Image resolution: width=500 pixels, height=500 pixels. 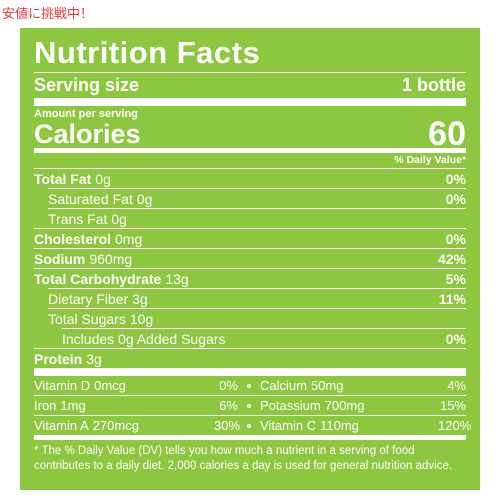 I want to click on serving-size-label: Serving size, so click(x=87, y=85).